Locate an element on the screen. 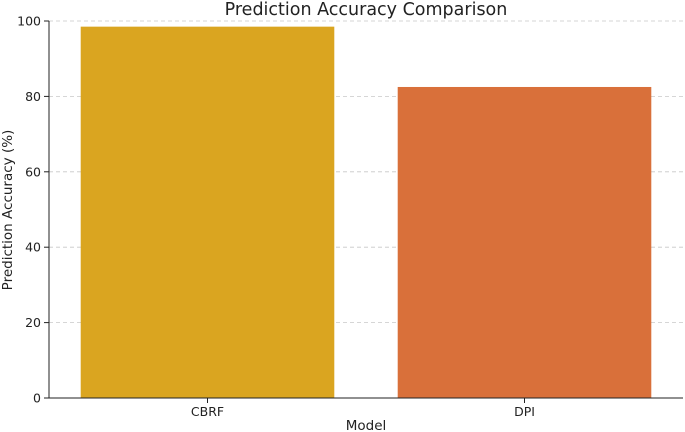 This screenshot has width=685, height=432. chart-title: Prediction Accuracy Comparison is located at coordinates (366, 10).